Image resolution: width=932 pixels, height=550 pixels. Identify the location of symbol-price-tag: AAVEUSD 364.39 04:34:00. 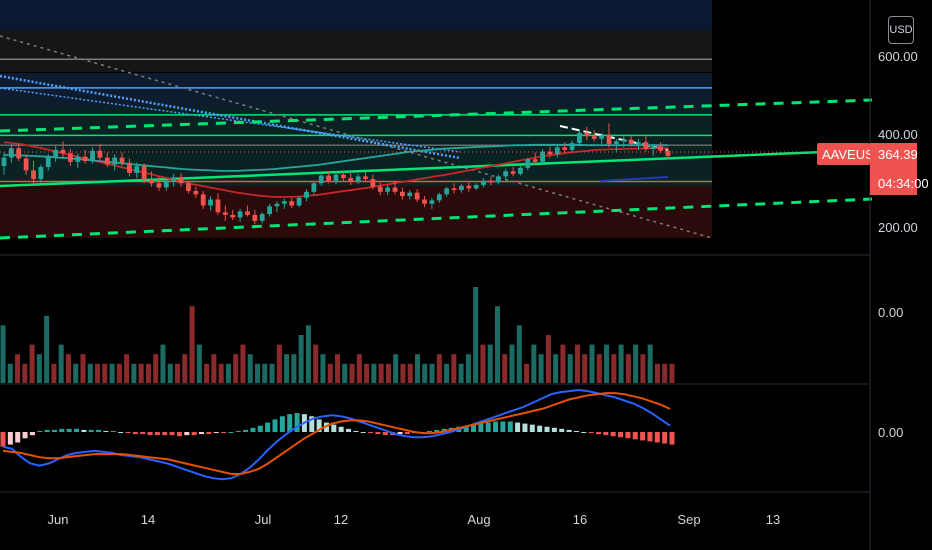
(873, 169).